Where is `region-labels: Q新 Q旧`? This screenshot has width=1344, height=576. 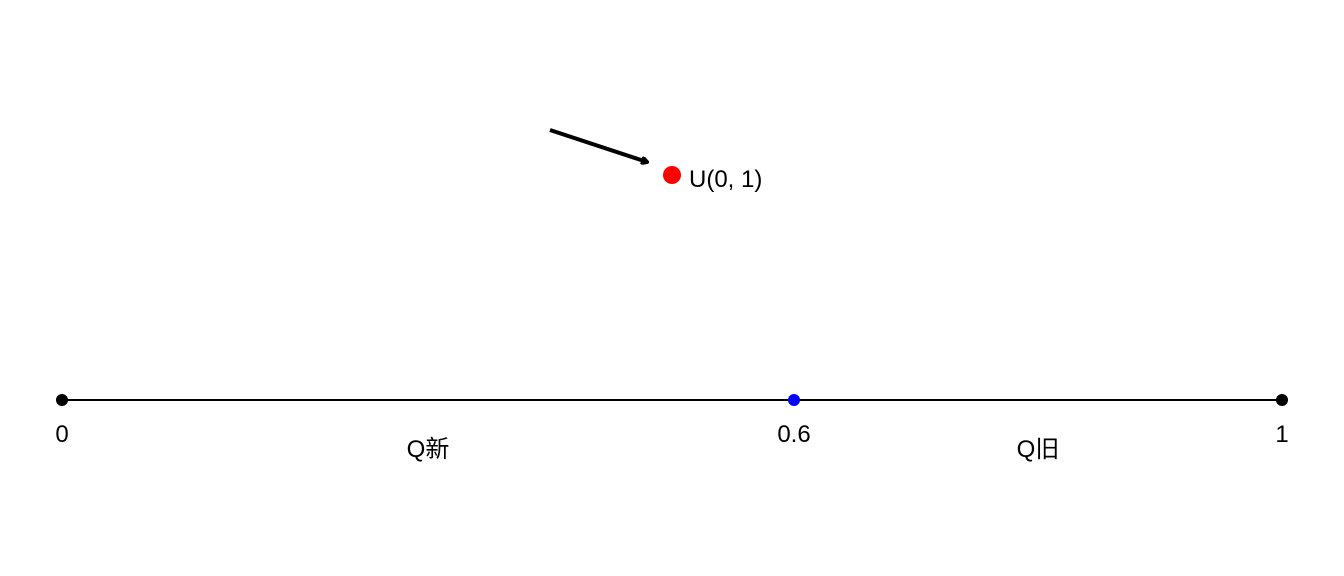 region-labels: Q新 Q旧 is located at coordinates (733, 449).